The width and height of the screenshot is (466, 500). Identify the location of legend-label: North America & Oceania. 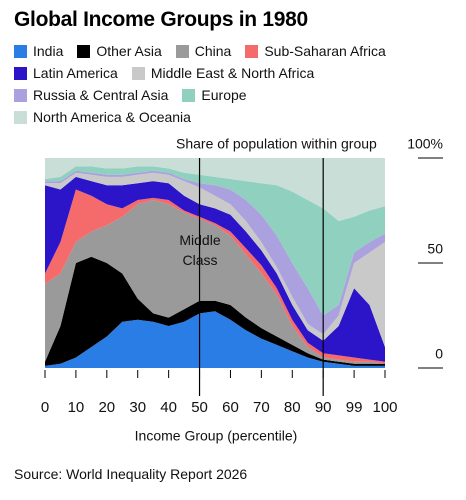
(112, 117).